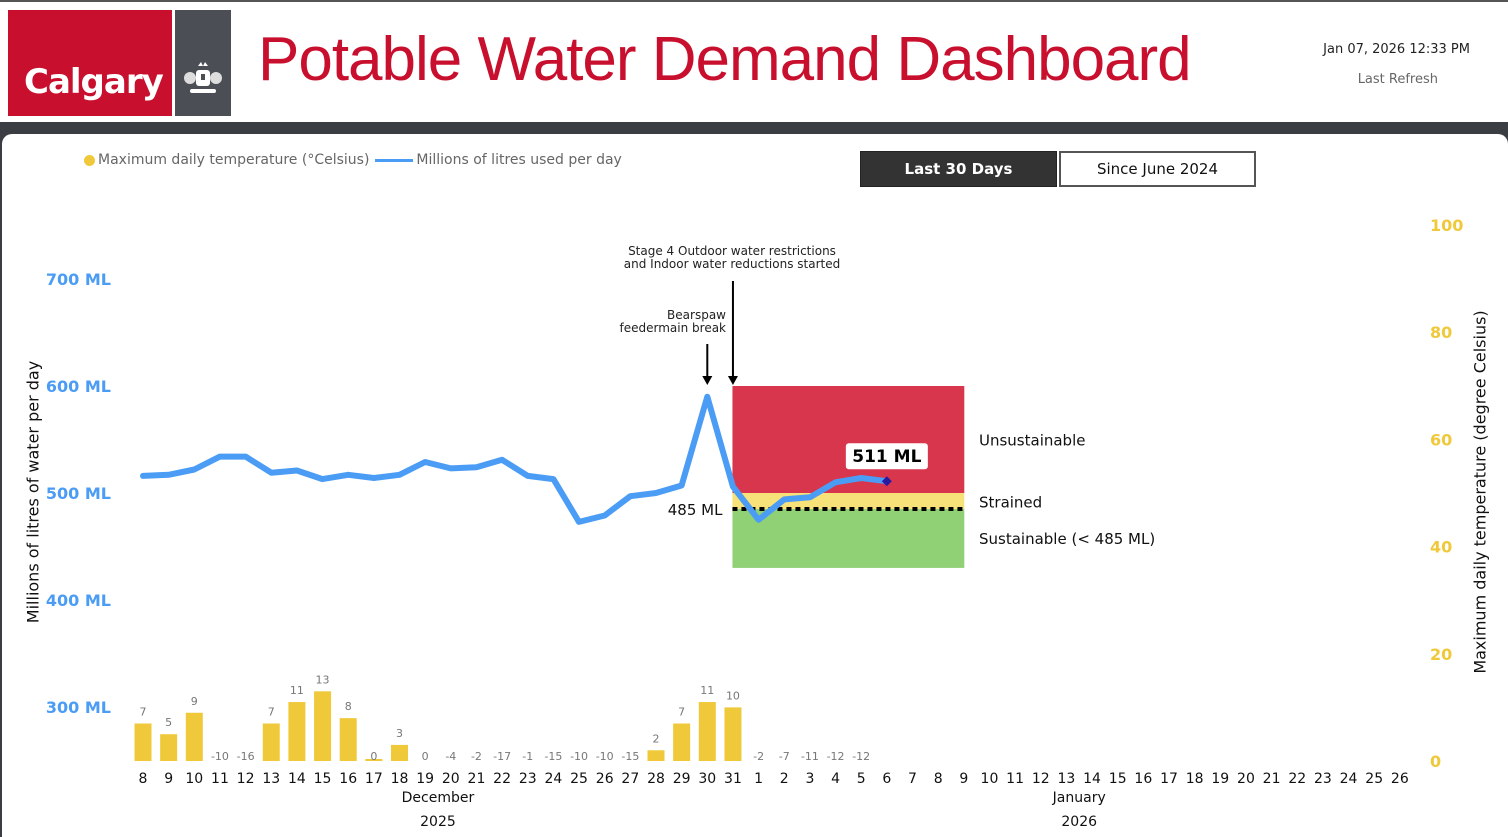  What do you see at coordinates (1446, 225) in the screenshot?
I see `y2-tick-label: 100` at bounding box center [1446, 225].